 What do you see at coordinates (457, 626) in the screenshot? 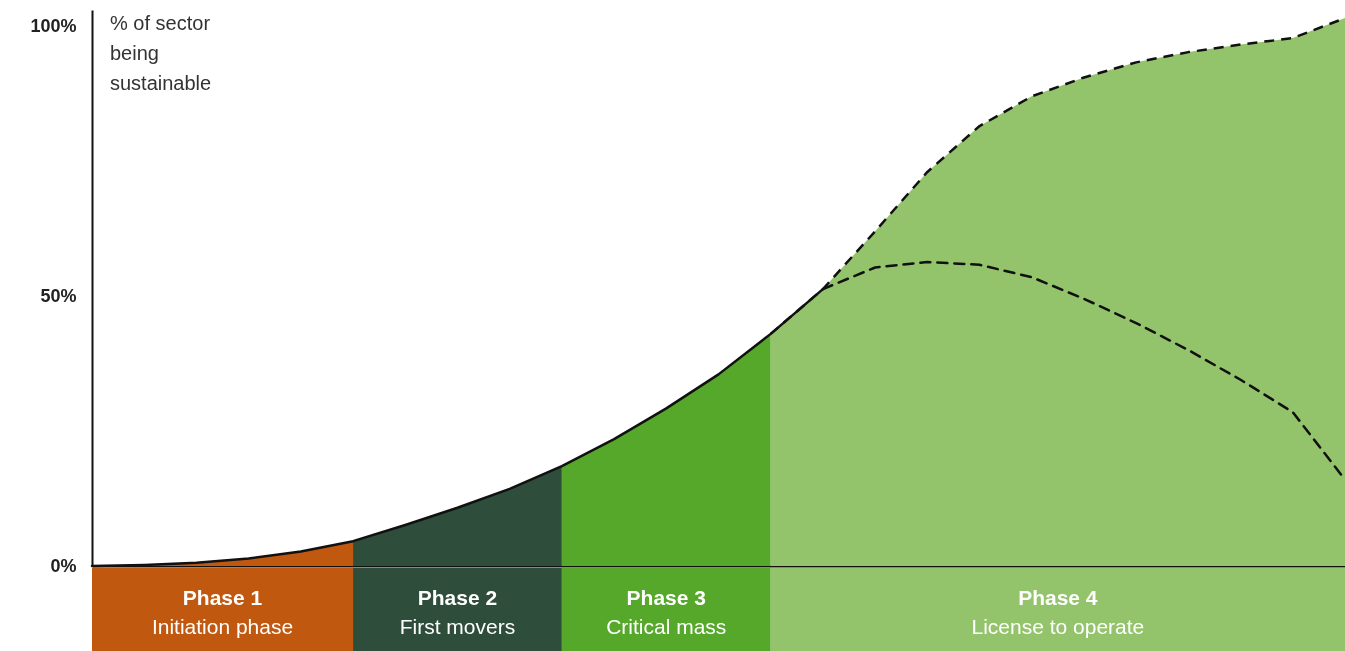
I see `text: First movers` at bounding box center [457, 626].